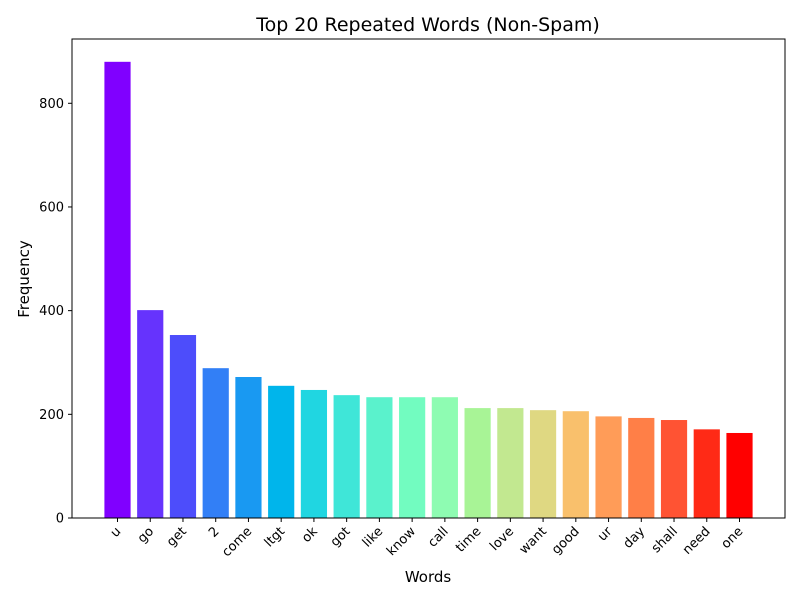  What do you see at coordinates (117, 290) in the screenshot?
I see `bar-u` at bounding box center [117, 290].